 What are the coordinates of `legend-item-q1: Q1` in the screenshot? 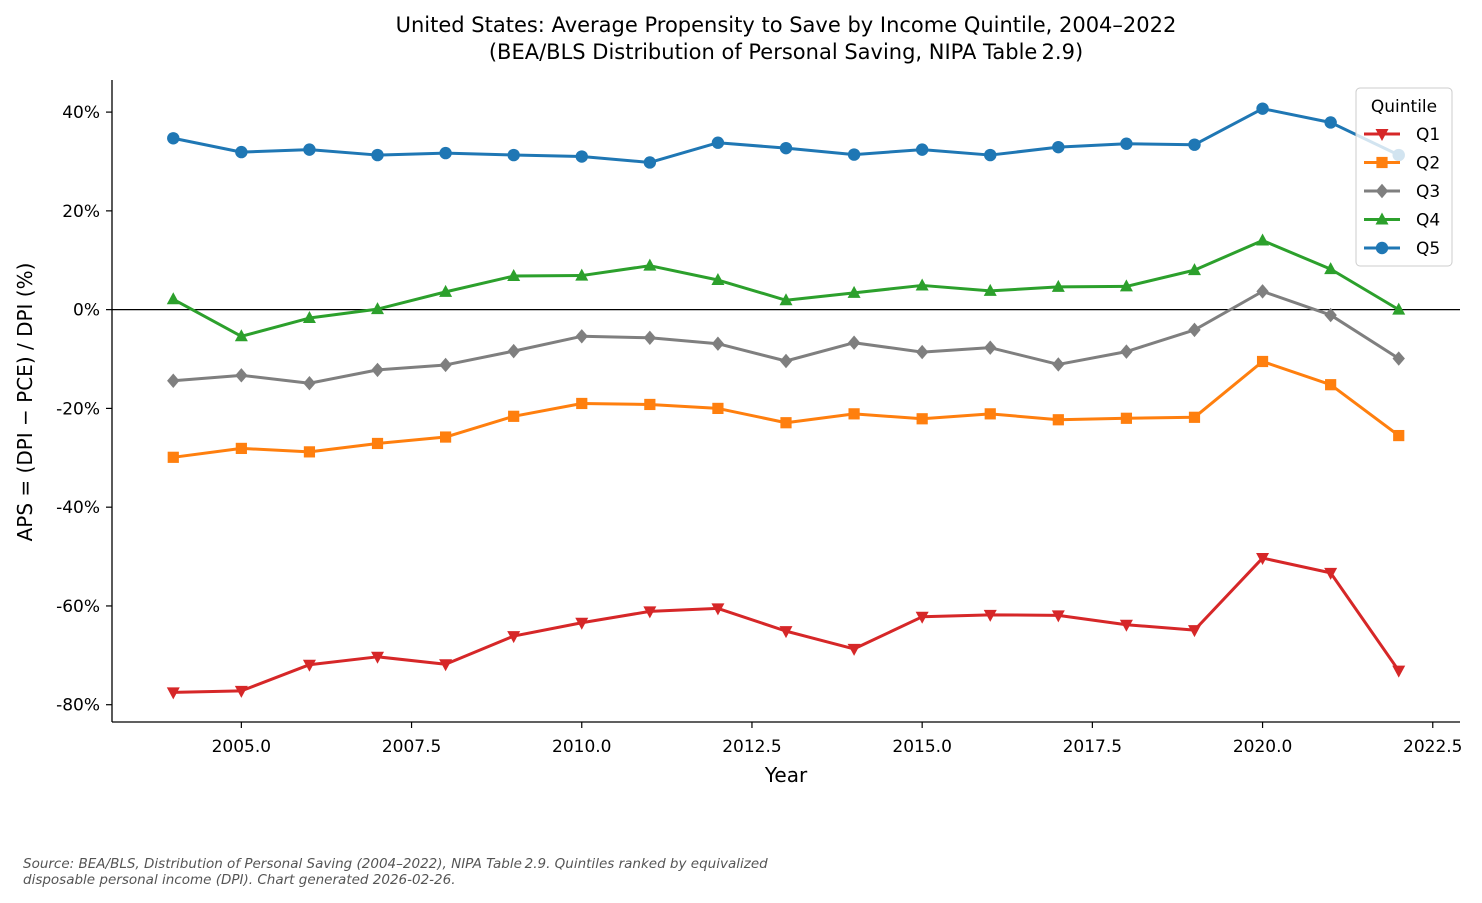 It's located at (1402, 135).